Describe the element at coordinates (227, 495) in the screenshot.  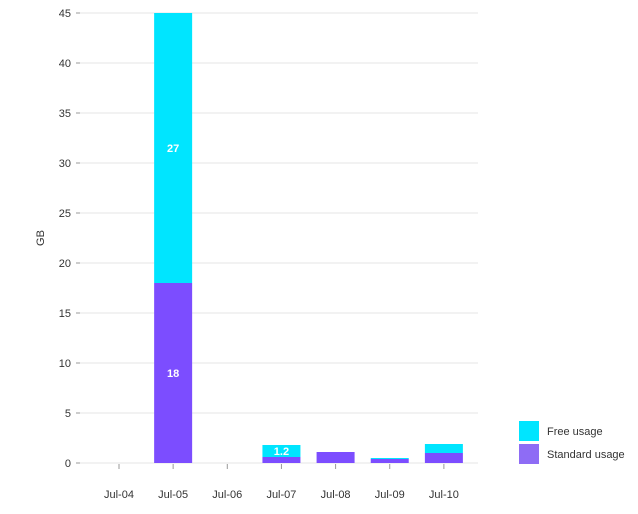
I see `x-tick-label: Jul-06` at that location.